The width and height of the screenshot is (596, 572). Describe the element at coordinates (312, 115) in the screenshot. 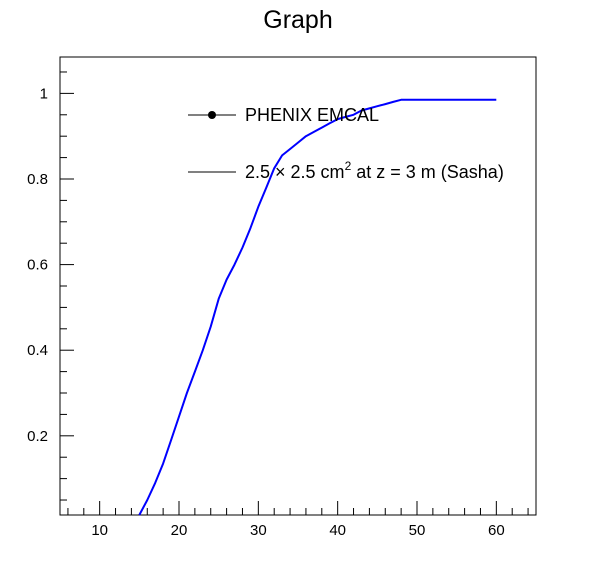

I see `legend-label-1: PHENIX EMCAL` at that location.